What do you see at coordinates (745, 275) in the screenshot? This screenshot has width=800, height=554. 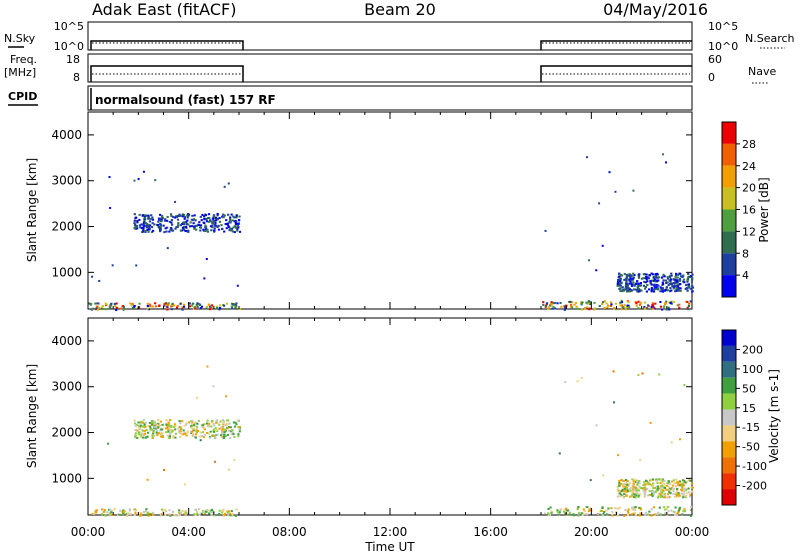 I see `colorbar-tick-label: 4` at bounding box center [745, 275].